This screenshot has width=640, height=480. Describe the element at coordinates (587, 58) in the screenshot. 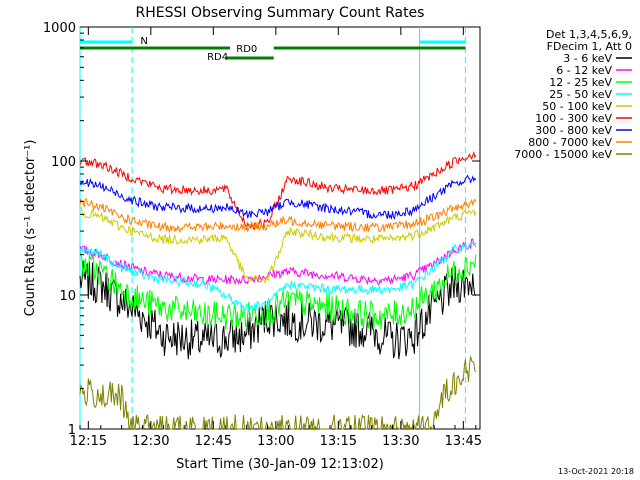

I see `legend-label: 3 - 6 keV` at that location.